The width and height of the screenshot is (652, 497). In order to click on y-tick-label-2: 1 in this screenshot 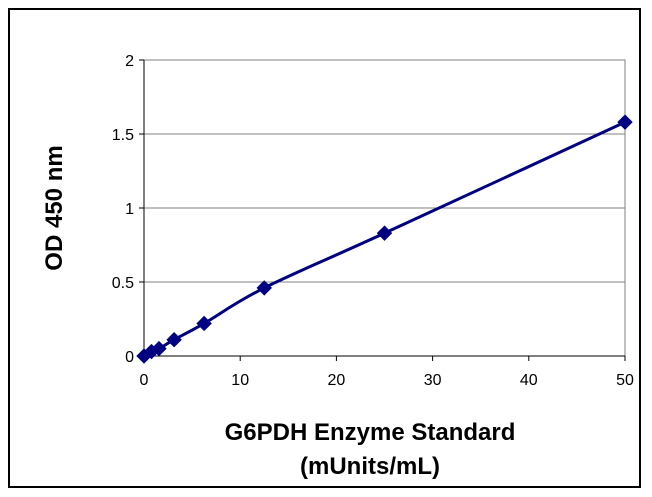, I will do `click(129, 209)`.